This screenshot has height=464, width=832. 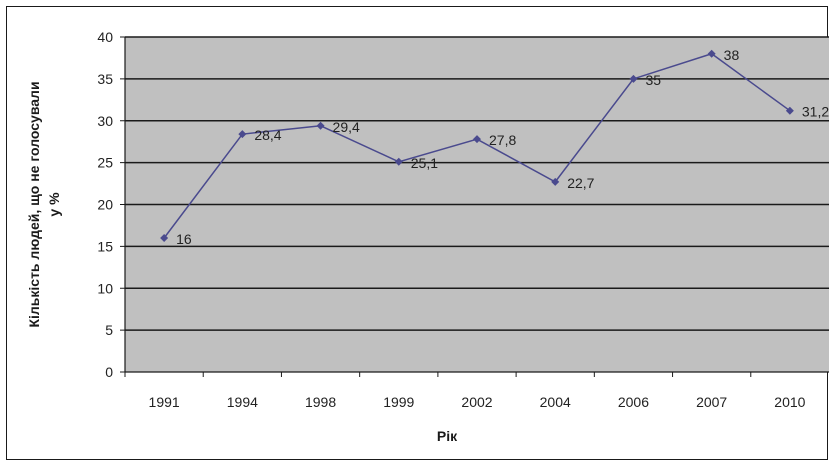 I want to click on x-tick-label: 1994, so click(x=242, y=402).